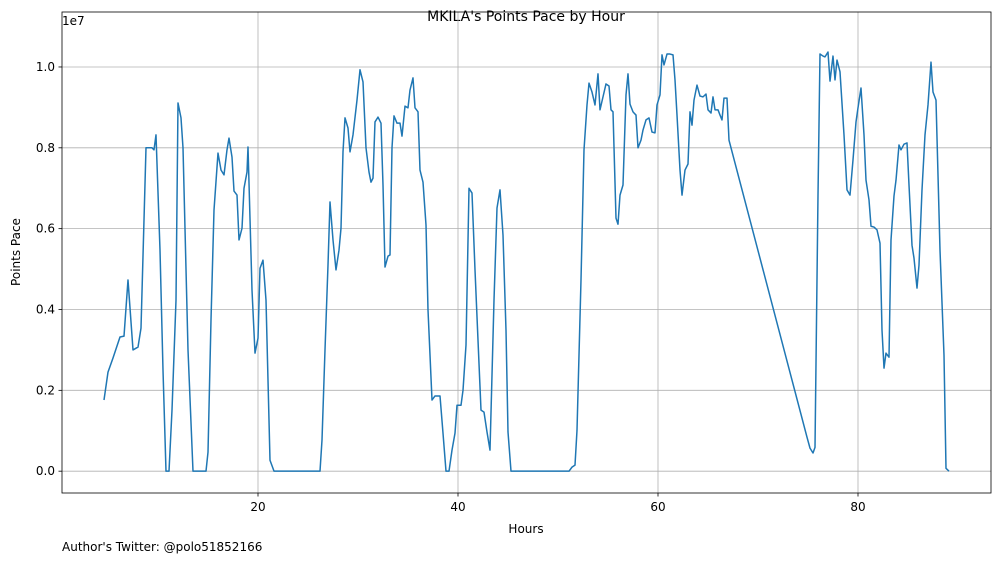 The width and height of the screenshot is (1001, 562). What do you see at coordinates (657, 507) in the screenshot?
I see `x-tick-label: 60` at bounding box center [657, 507].